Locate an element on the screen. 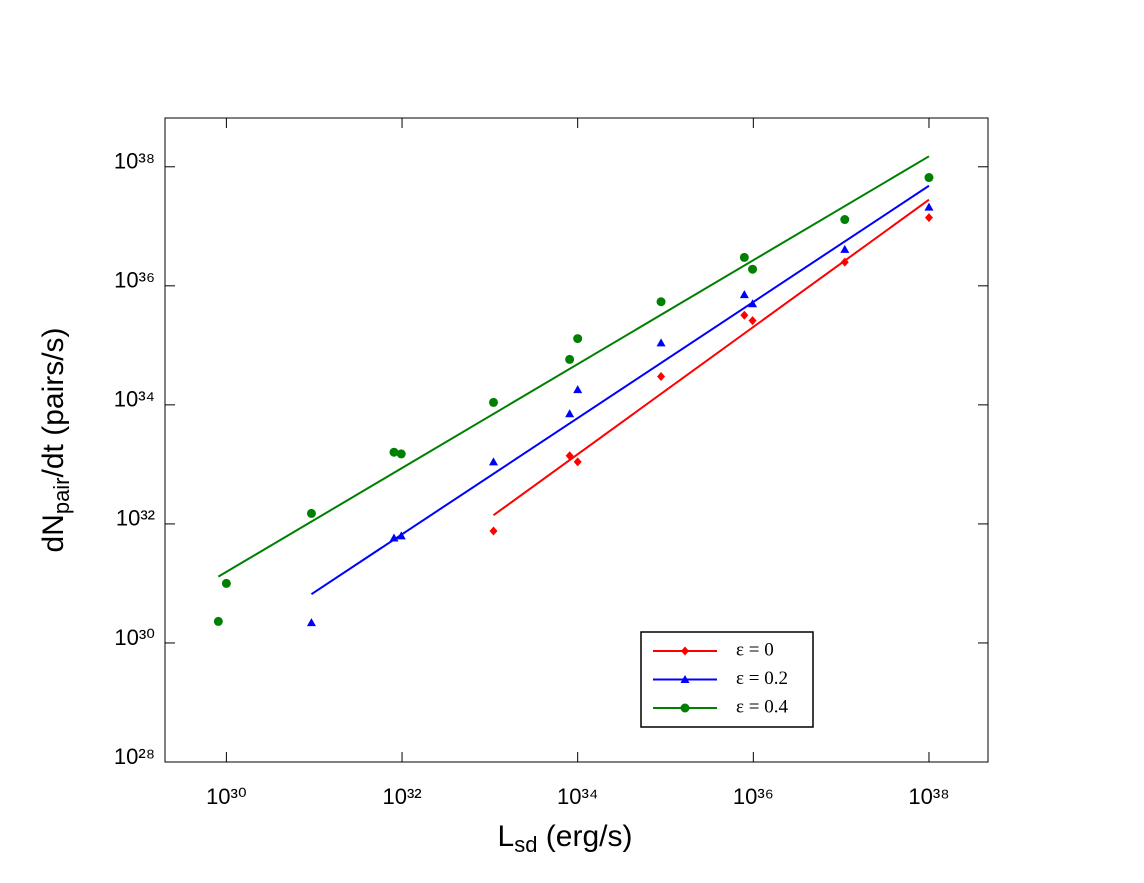  y-tick-label: 10³⁰ is located at coordinates (134, 637).